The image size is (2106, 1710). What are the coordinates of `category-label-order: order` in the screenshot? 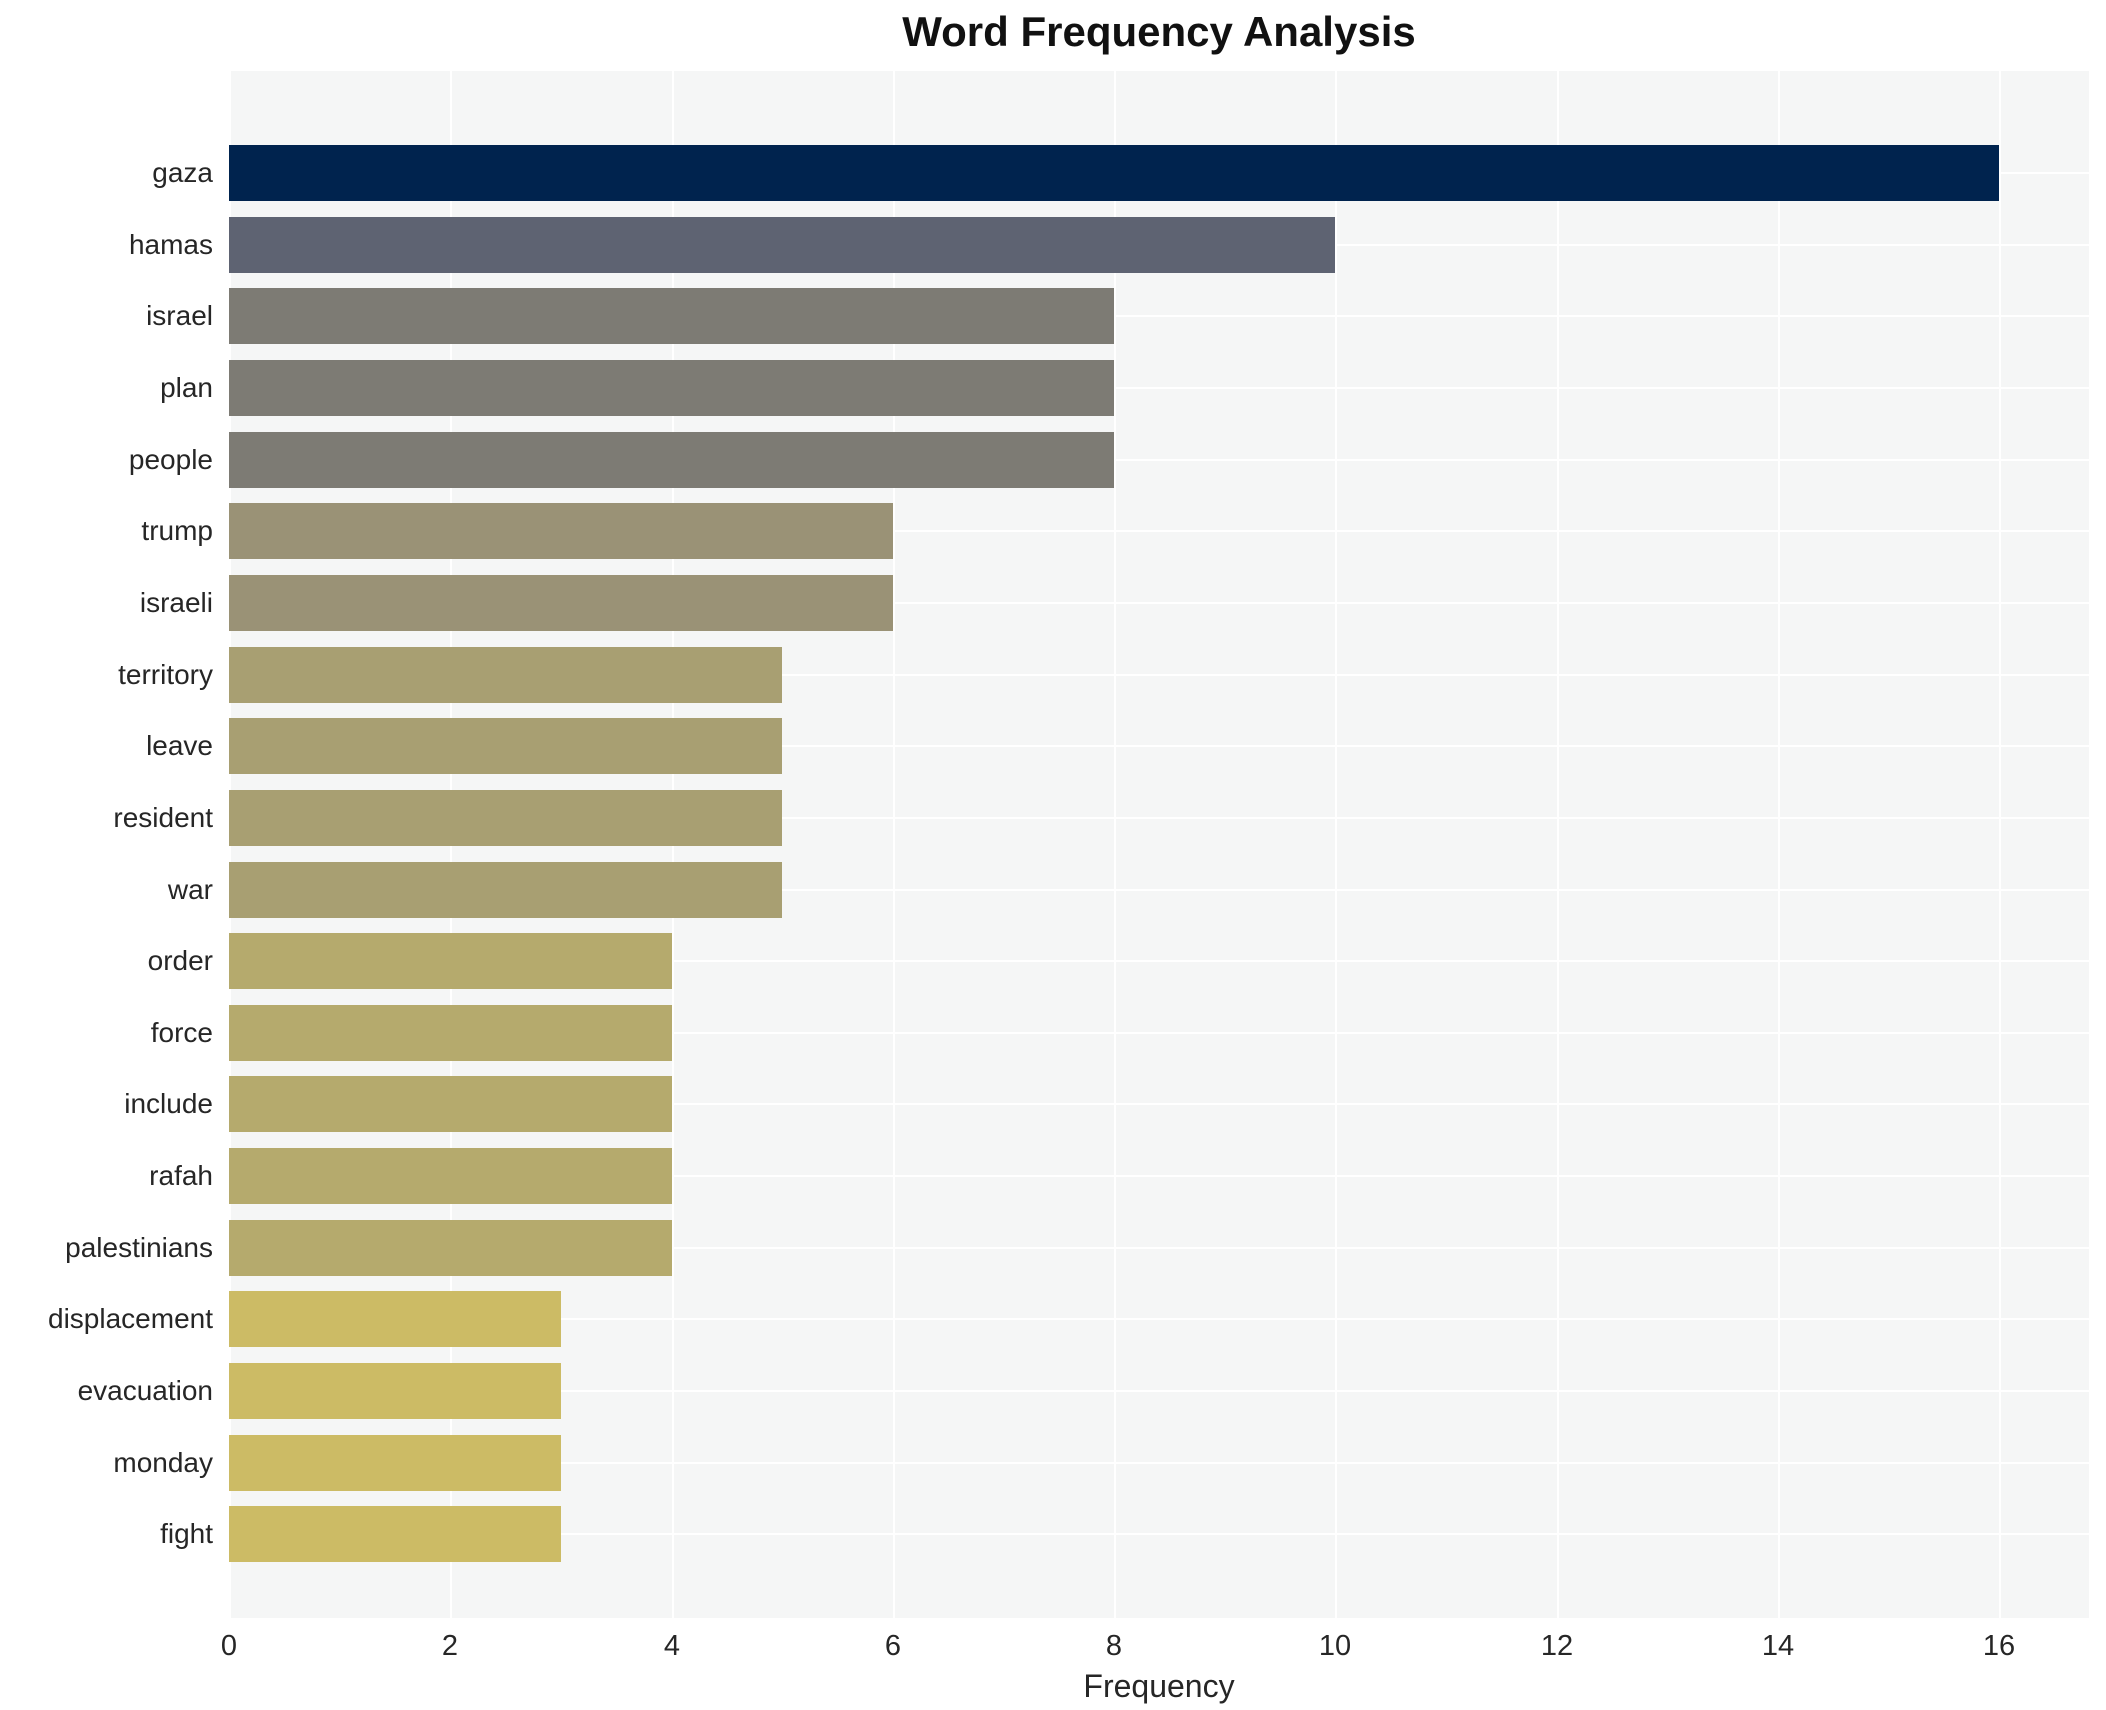 It's located at (180, 960).